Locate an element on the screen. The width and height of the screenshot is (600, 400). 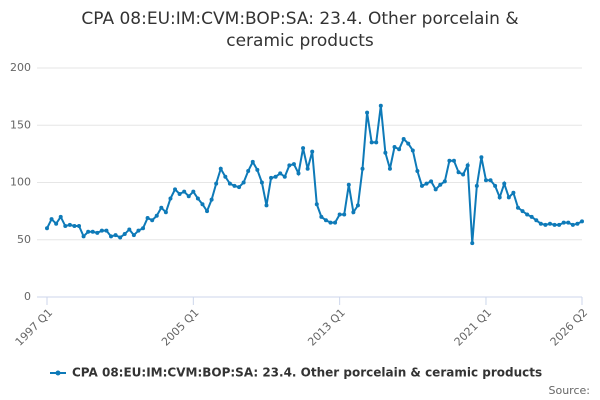
y-tick-label: 50 is located at coordinates (24, 239).